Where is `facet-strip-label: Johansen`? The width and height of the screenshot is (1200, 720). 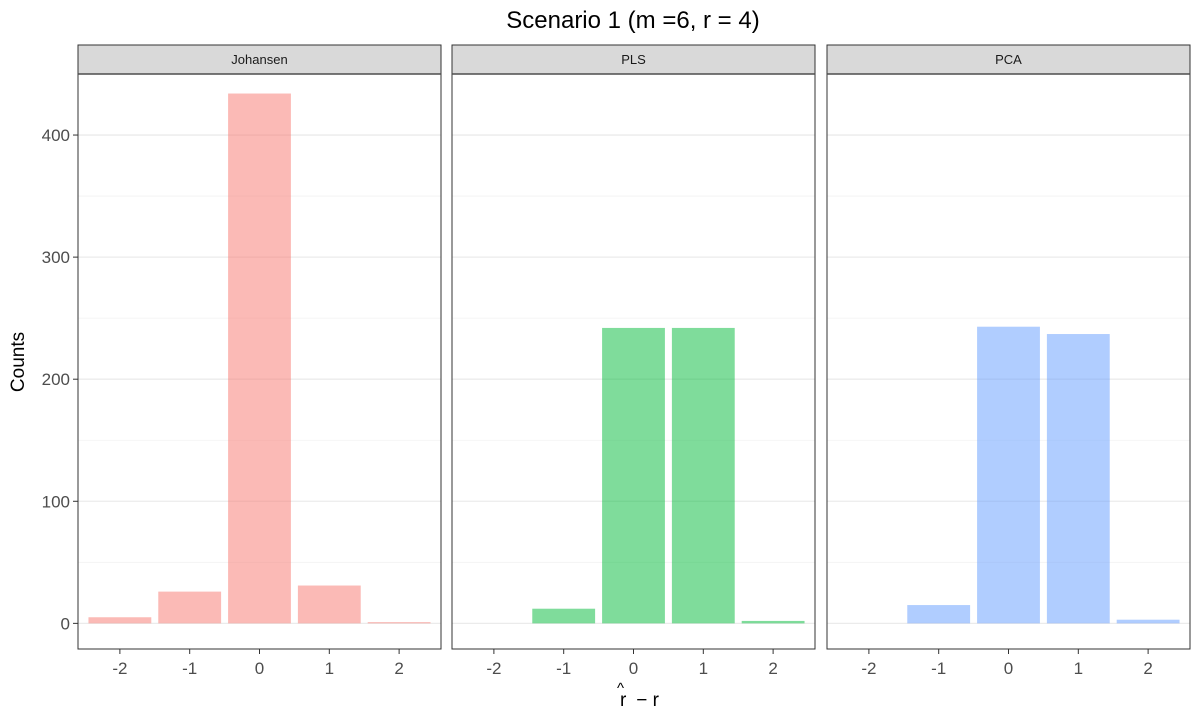
facet-strip-label: Johansen is located at coordinates (259, 59).